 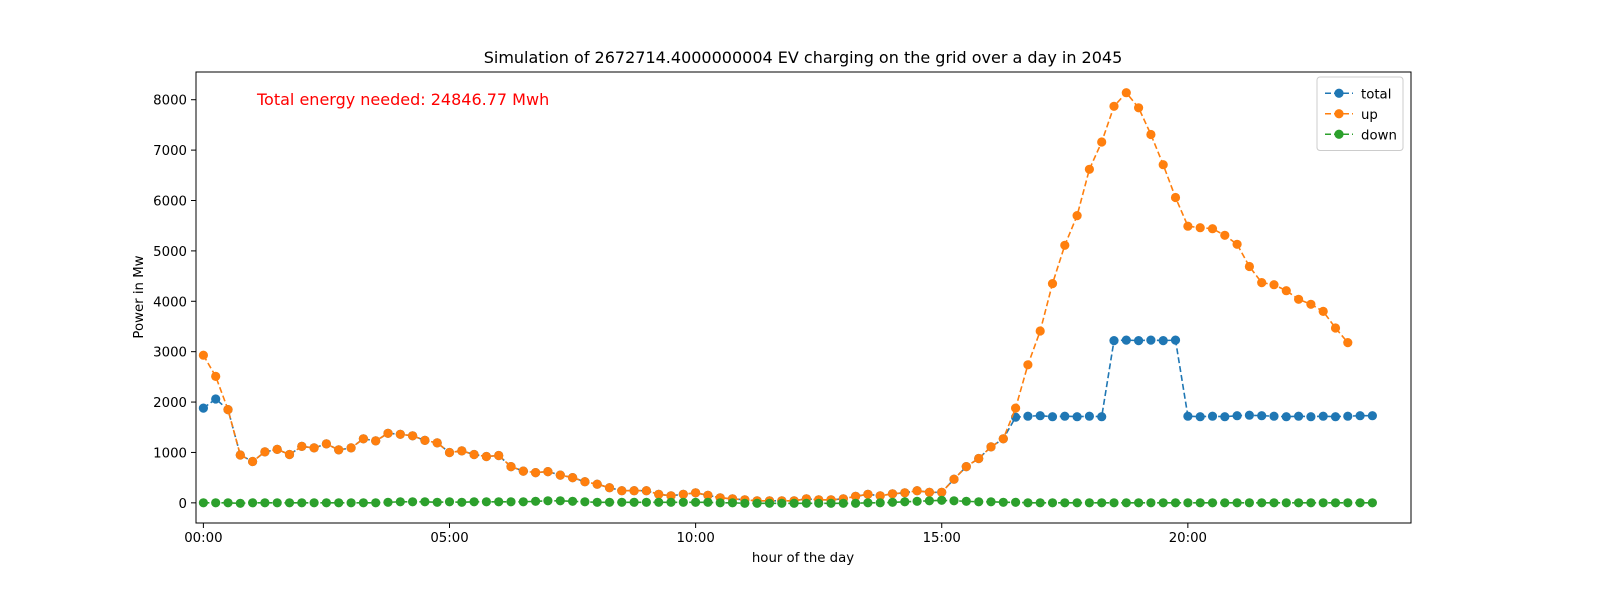 What do you see at coordinates (170, 101) in the screenshot?
I see `y-tick-label: 8000` at bounding box center [170, 101].